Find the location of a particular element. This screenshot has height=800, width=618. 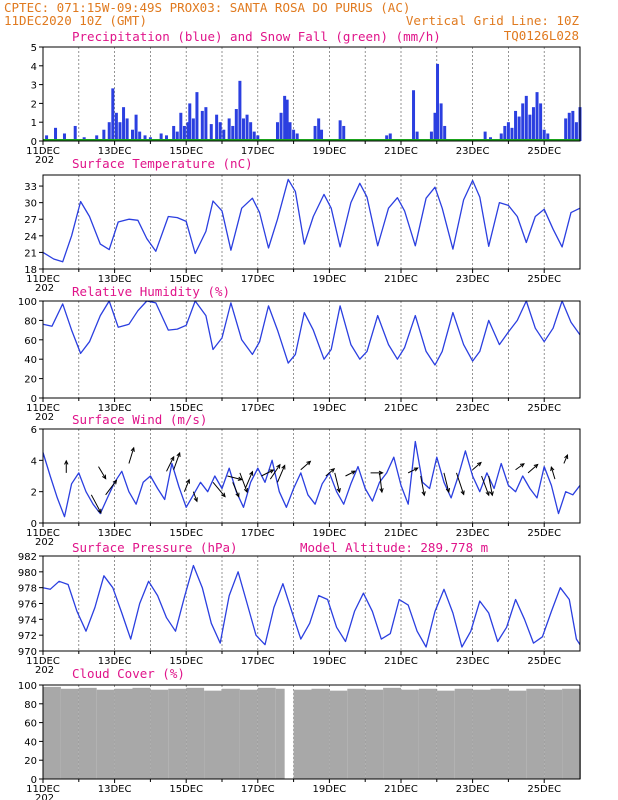

y-tick-label: 20 is located at coordinates (30, 761).